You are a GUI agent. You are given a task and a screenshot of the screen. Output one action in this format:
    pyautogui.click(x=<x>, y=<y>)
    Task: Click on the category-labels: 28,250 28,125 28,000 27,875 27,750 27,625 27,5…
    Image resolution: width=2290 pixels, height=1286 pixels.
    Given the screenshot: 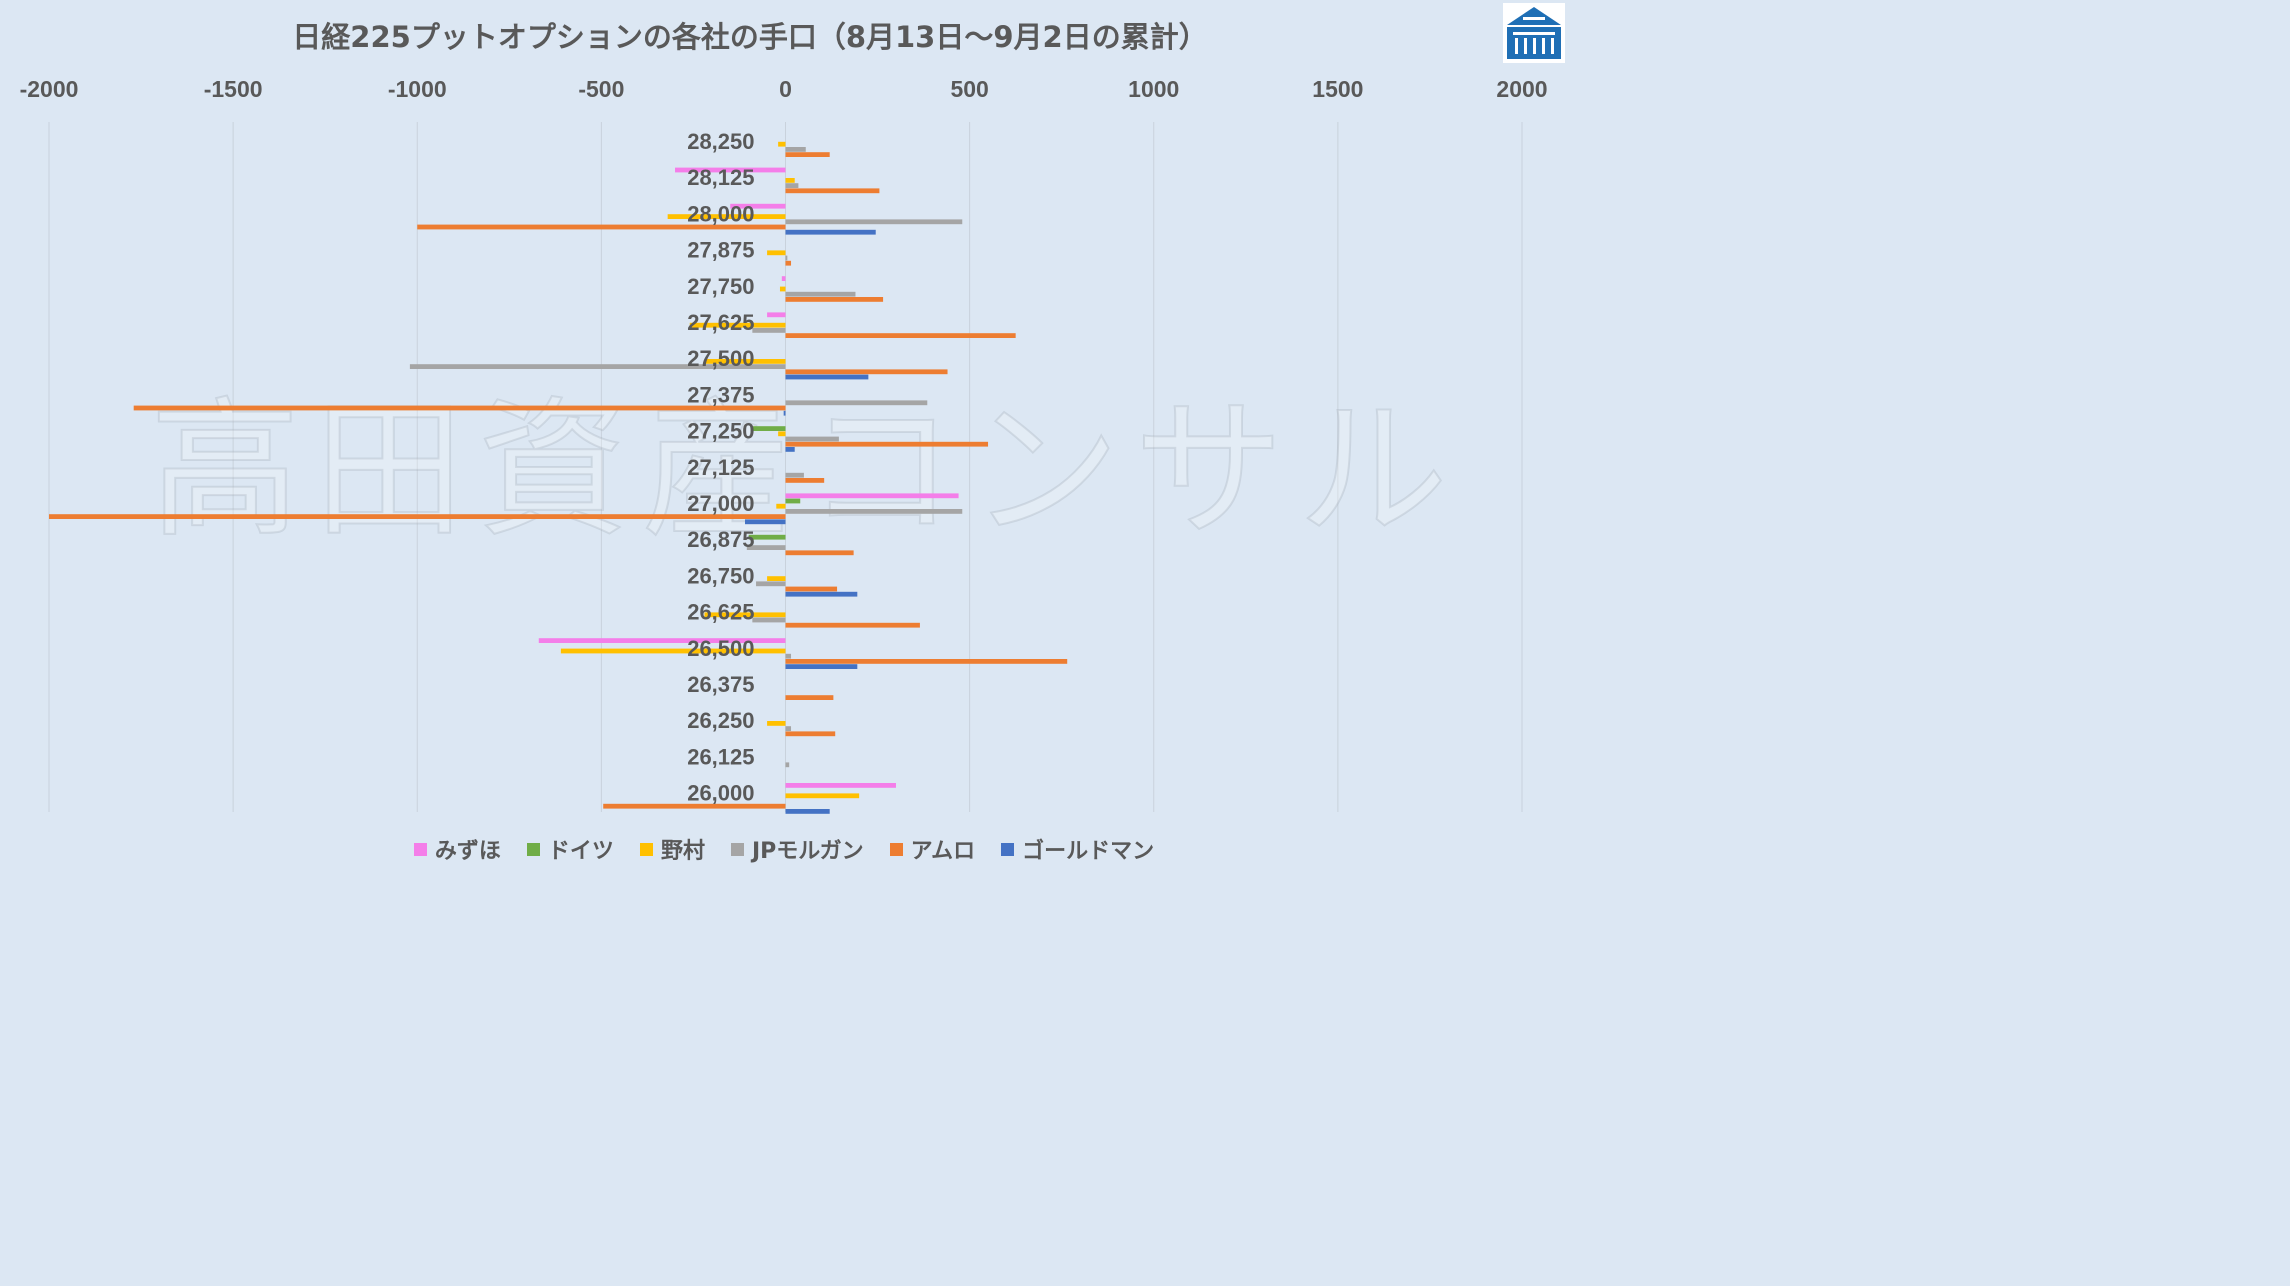 What is the action you would take?
    pyautogui.click(x=720, y=467)
    